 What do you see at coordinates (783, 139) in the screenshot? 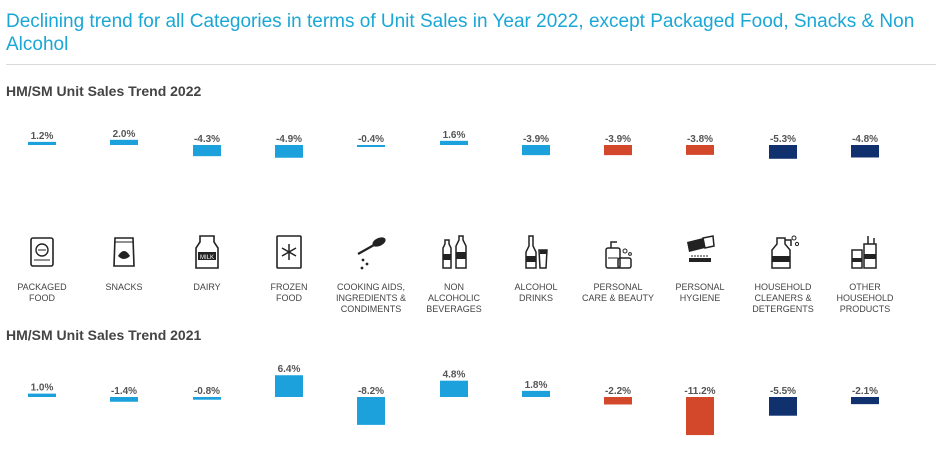
I see `chart-2022-value-label-10: -5.3%` at bounding box center [783, 139].